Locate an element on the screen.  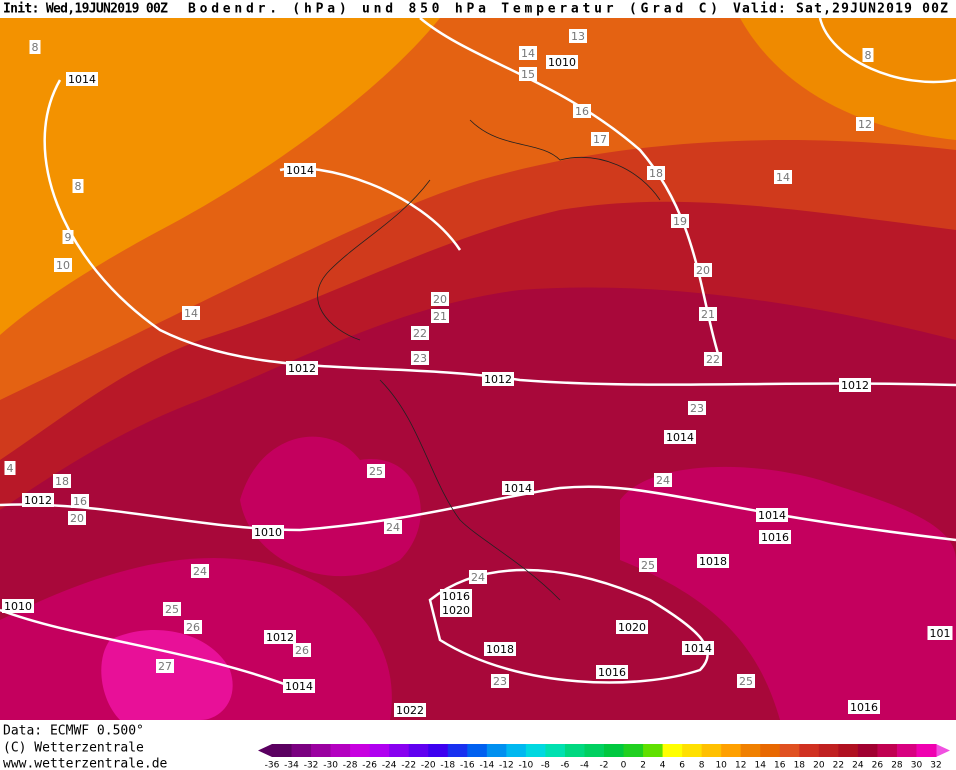
url: www.wetterzentrale.de is located at coordinates (85, 763).